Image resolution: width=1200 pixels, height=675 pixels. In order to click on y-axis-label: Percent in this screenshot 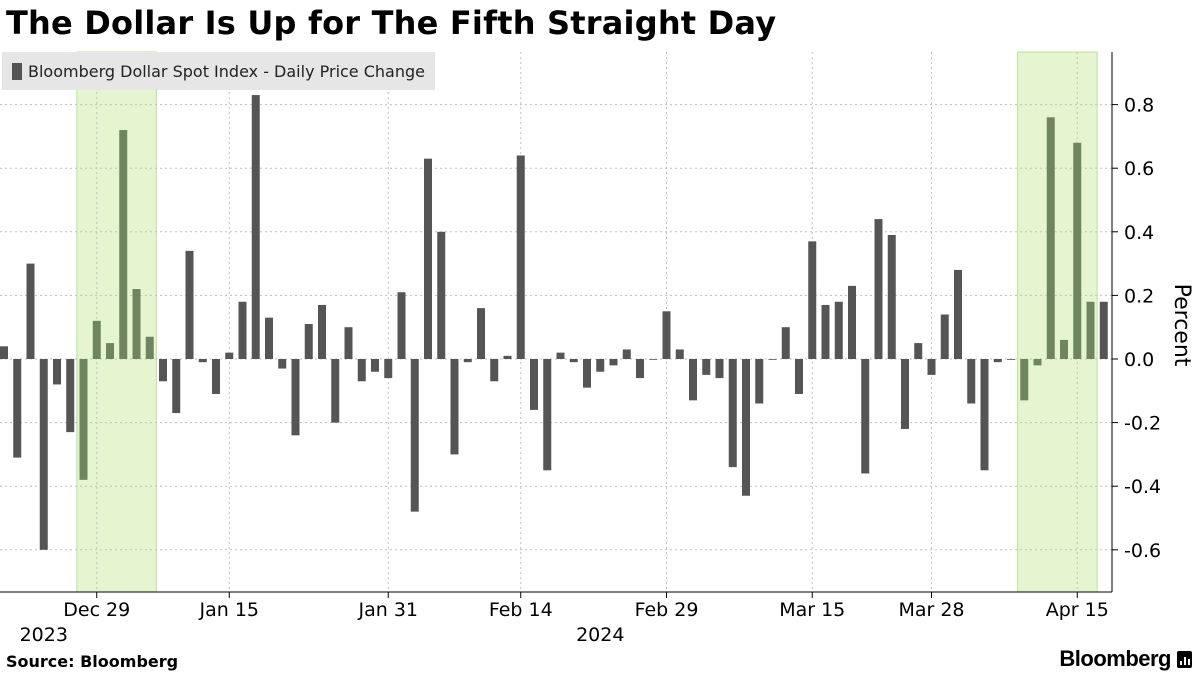, I will do `click(1181, 325)`.